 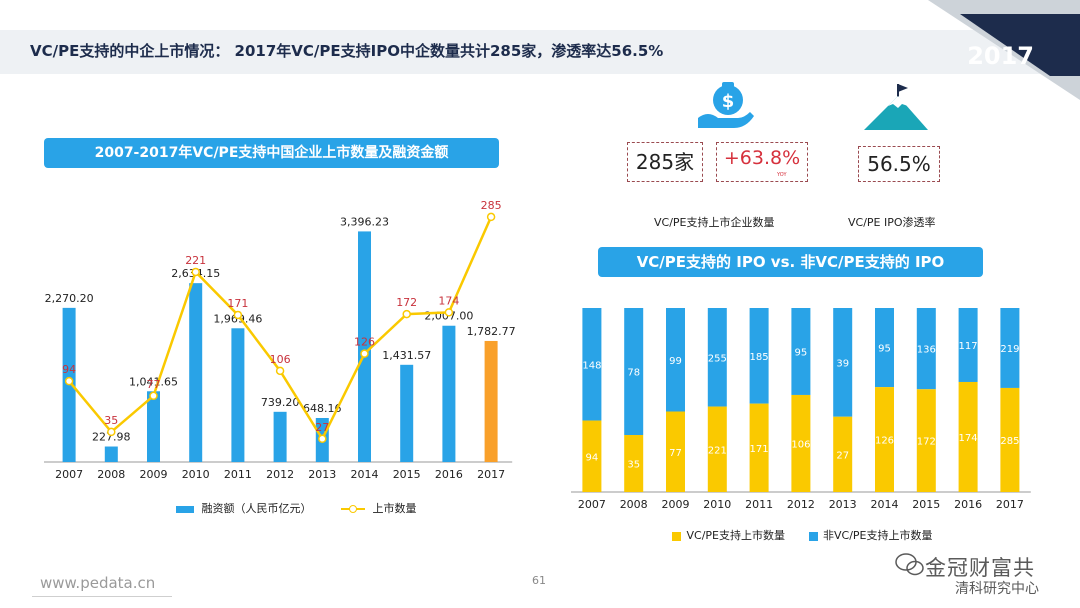 I want to click on line-point-2010, so click(x=195, y=272).